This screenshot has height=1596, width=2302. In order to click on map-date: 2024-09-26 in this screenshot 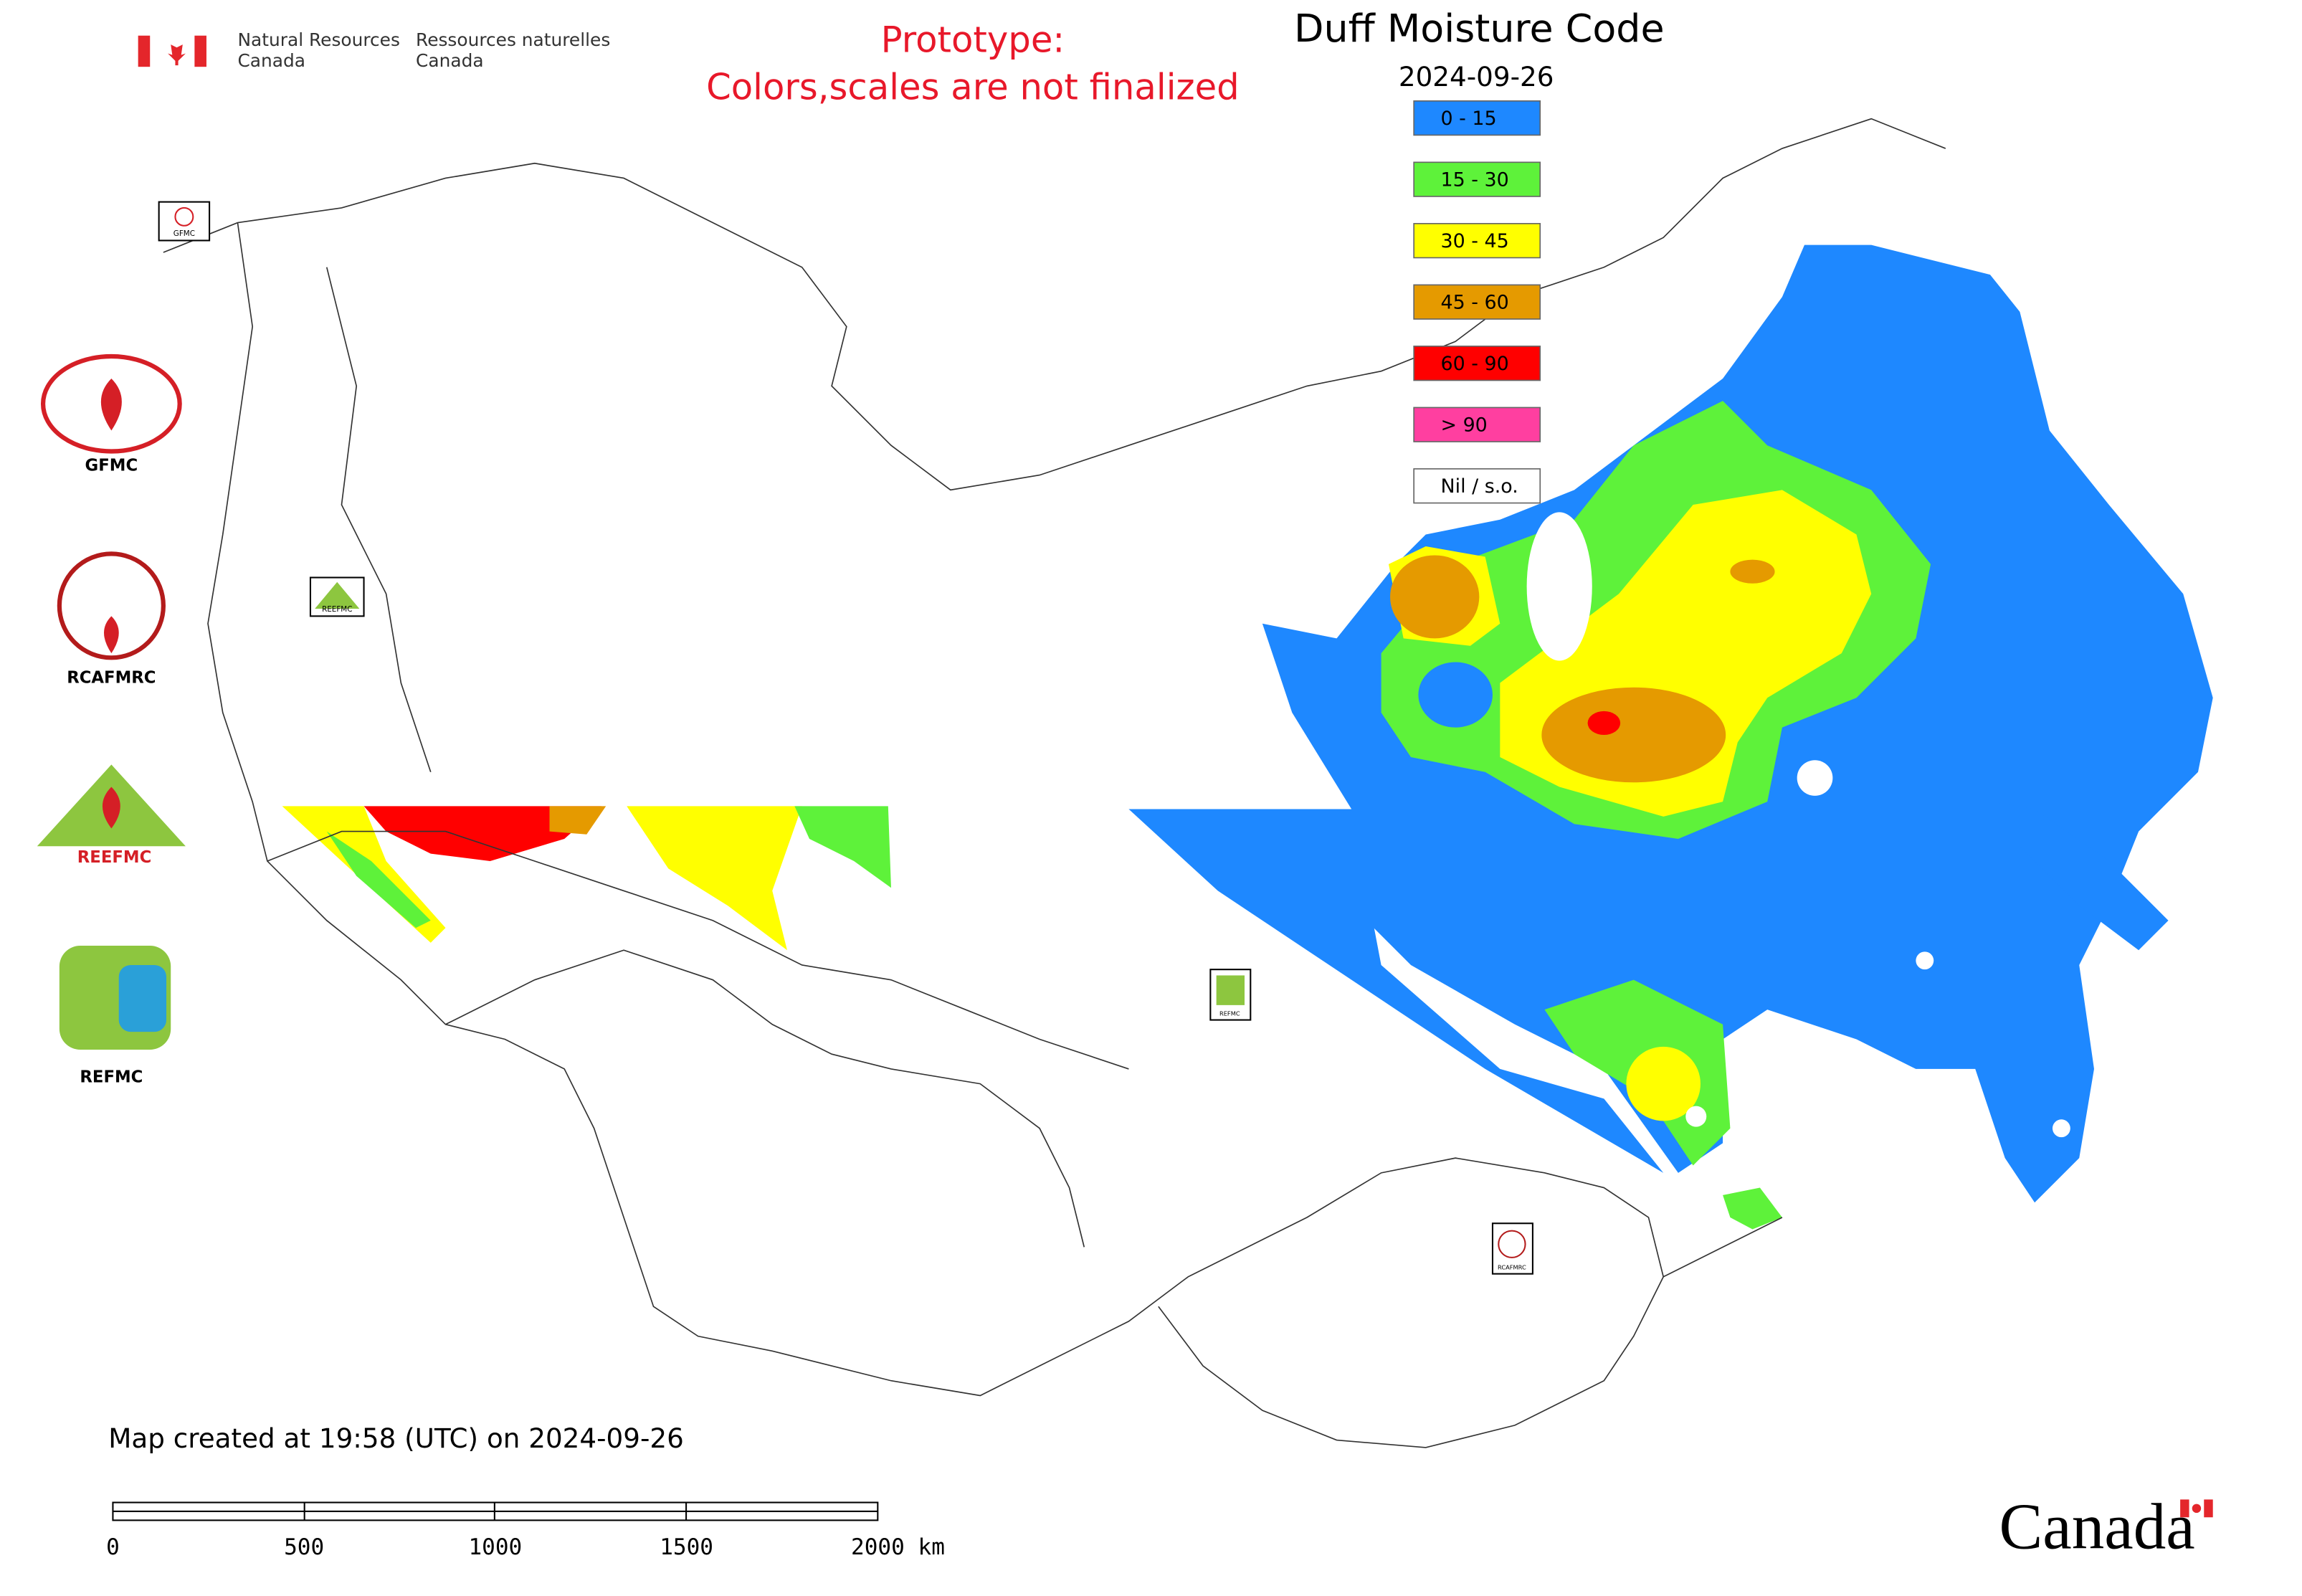, I will do `click(1477, 76)`.